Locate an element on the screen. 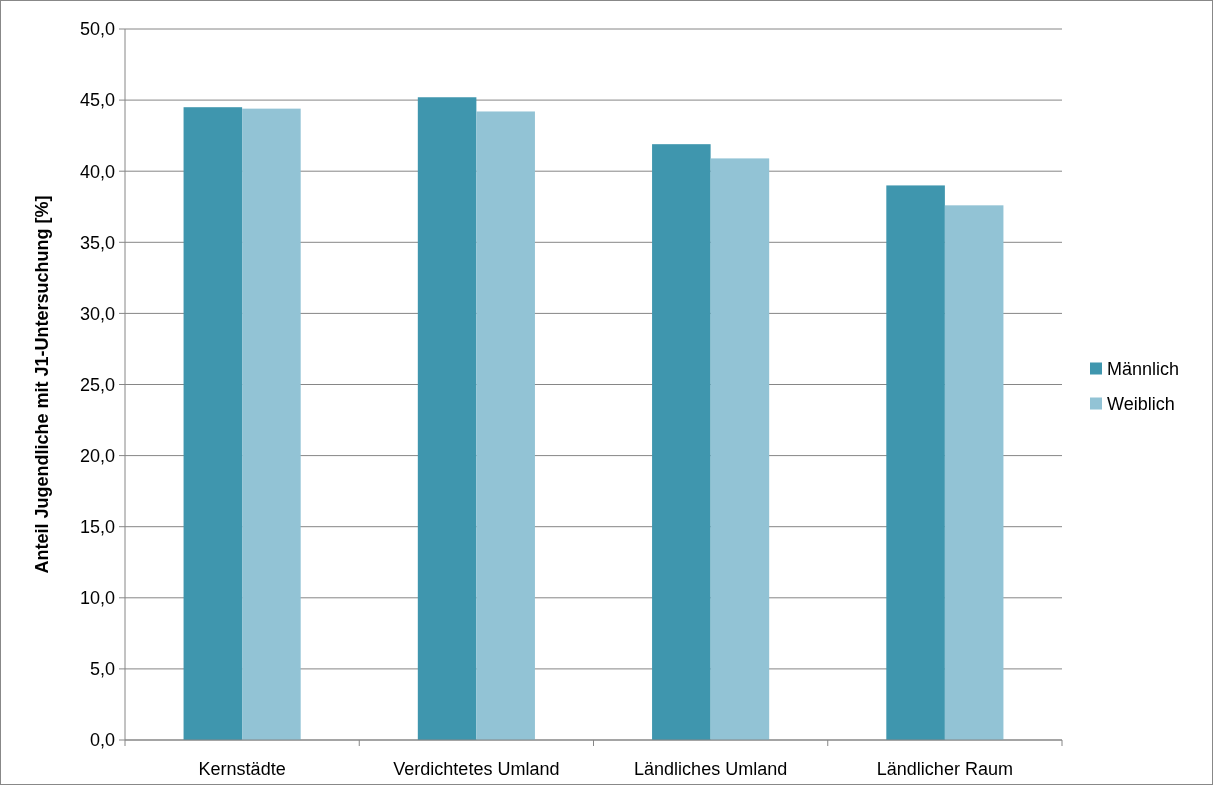 This screenshot has width=1213, height=785. x-tick-label: Kernstädte is located at coordinates (242, 769).